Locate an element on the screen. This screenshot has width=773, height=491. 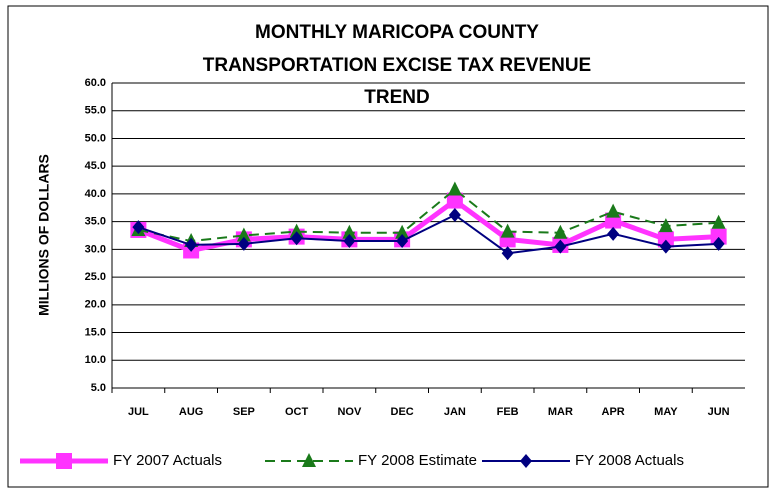
y-tick-label: 40.0 is located at coordinates (95, 194).